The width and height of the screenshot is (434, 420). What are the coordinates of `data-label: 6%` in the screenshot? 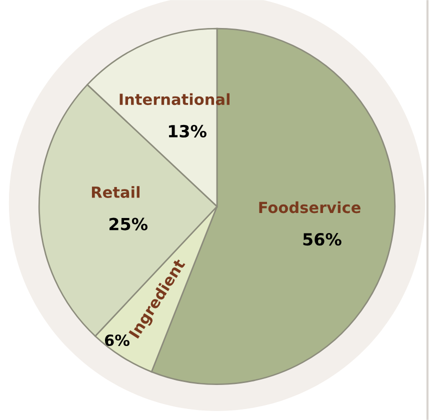 It's located at (117, 340).